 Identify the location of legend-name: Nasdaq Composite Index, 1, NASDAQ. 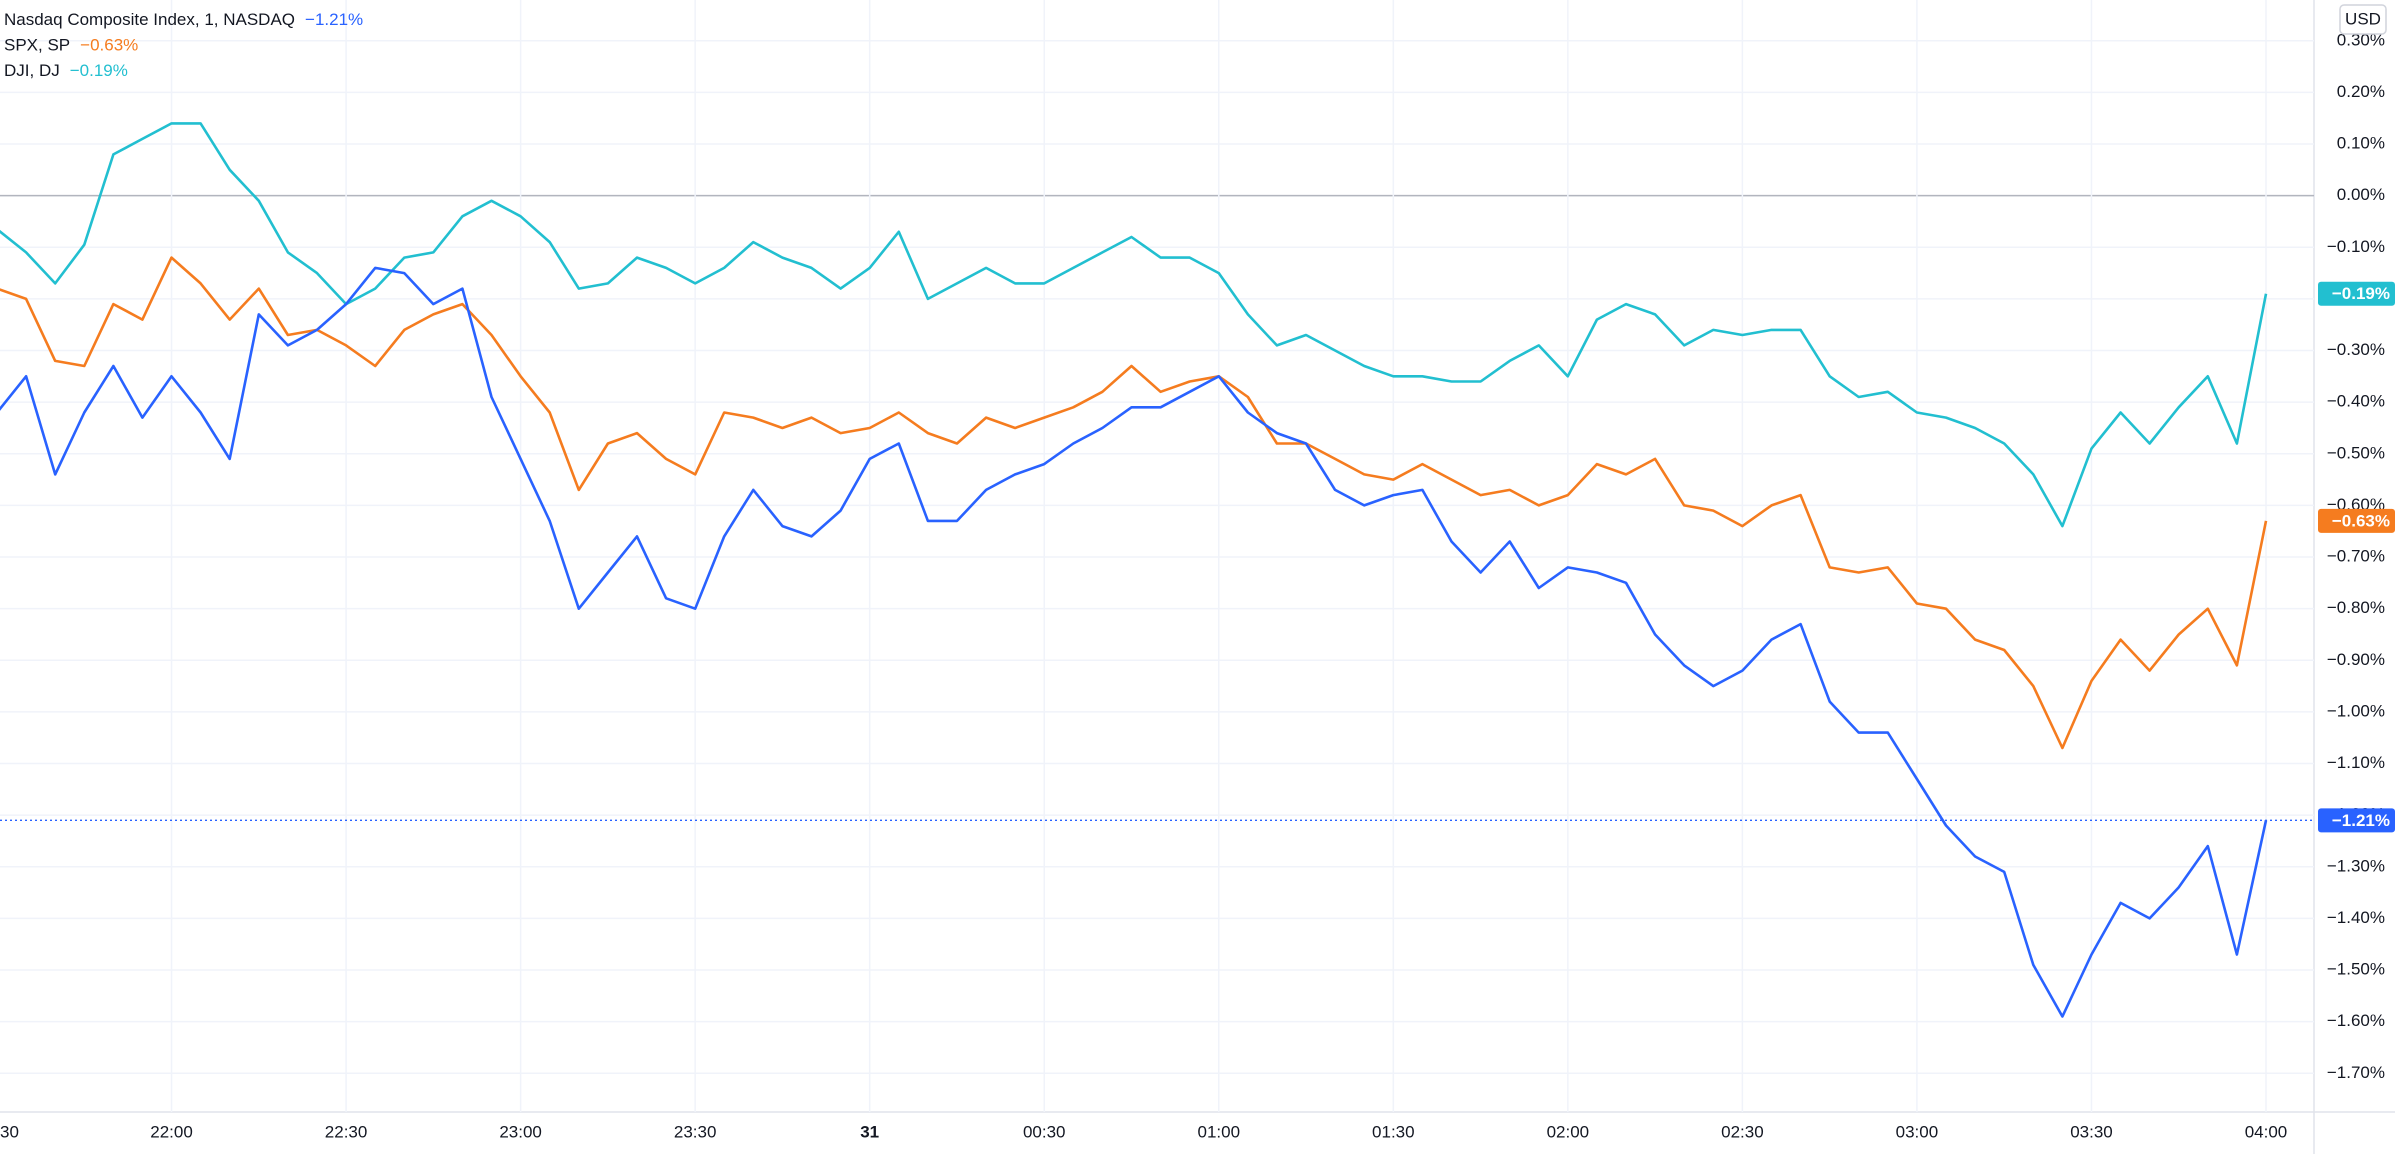
(149, 19).